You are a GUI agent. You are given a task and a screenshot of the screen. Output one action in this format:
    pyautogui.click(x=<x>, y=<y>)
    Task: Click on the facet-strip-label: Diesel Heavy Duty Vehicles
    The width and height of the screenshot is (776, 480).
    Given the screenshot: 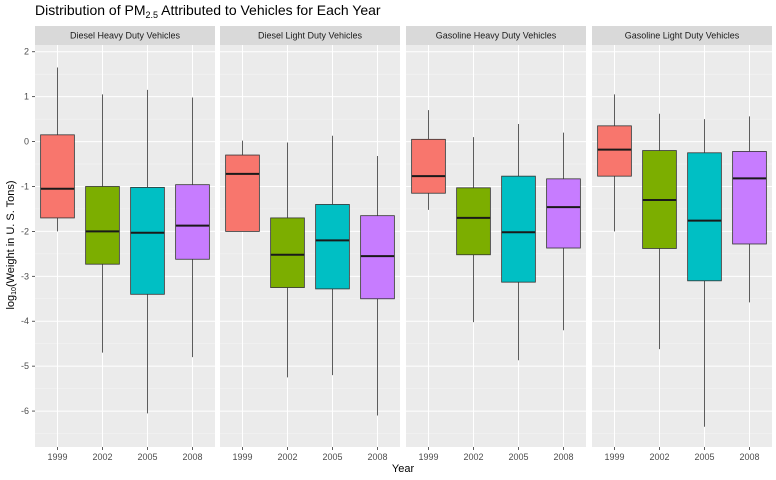 What is the action you would take?
    pyautogui.click(x=125, y=36)
    